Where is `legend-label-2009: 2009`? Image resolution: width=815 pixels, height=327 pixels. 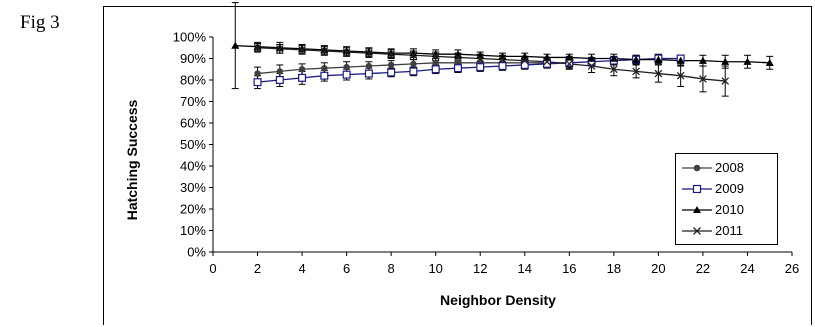 legend-label-2009: 2009 is located at coordinates (729, 188).